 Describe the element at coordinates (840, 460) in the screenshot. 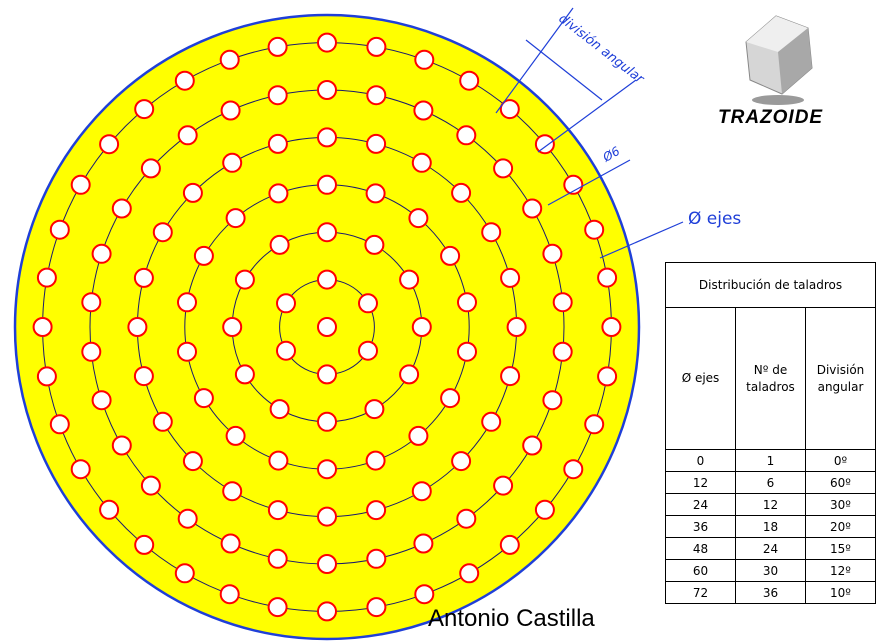

I see `cell-angle: 0º` at that location.